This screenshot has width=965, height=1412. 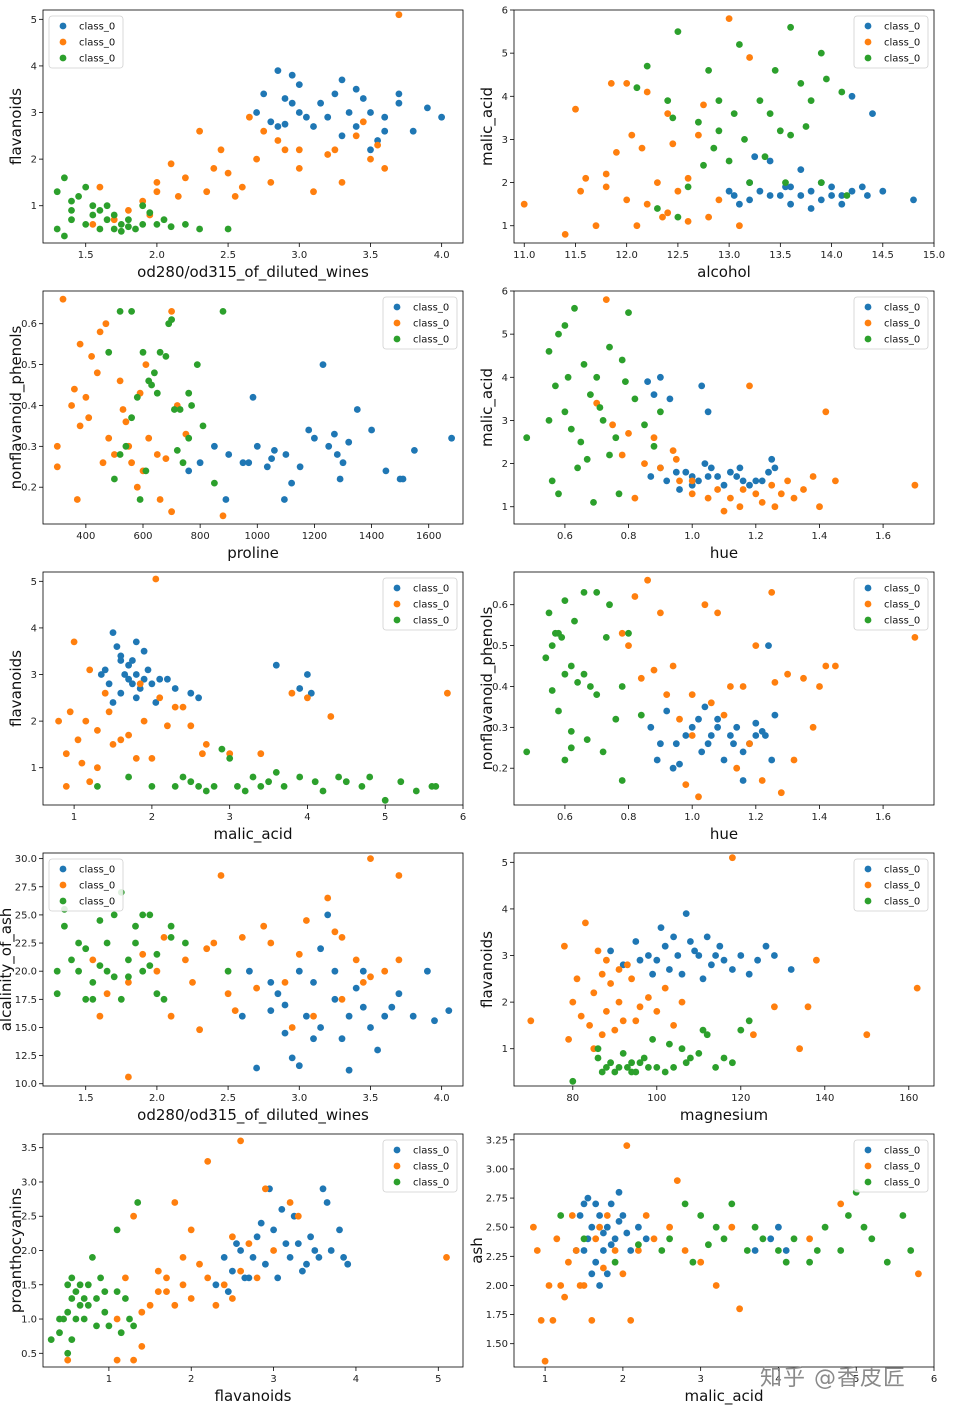 What do you see at coordinates (26, 1000) in the screenshot?
I see `y-tick-label: 17.5` at bounding box center [26, 1000].